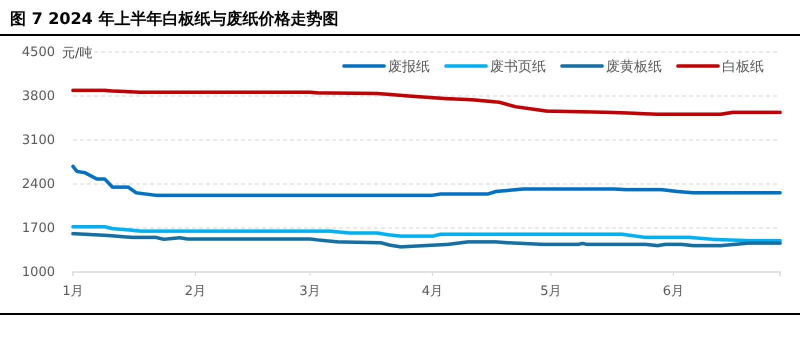 This screenshot has height=344, width=800. I want to click on y-tick-label: 3100, so click(38, 140).